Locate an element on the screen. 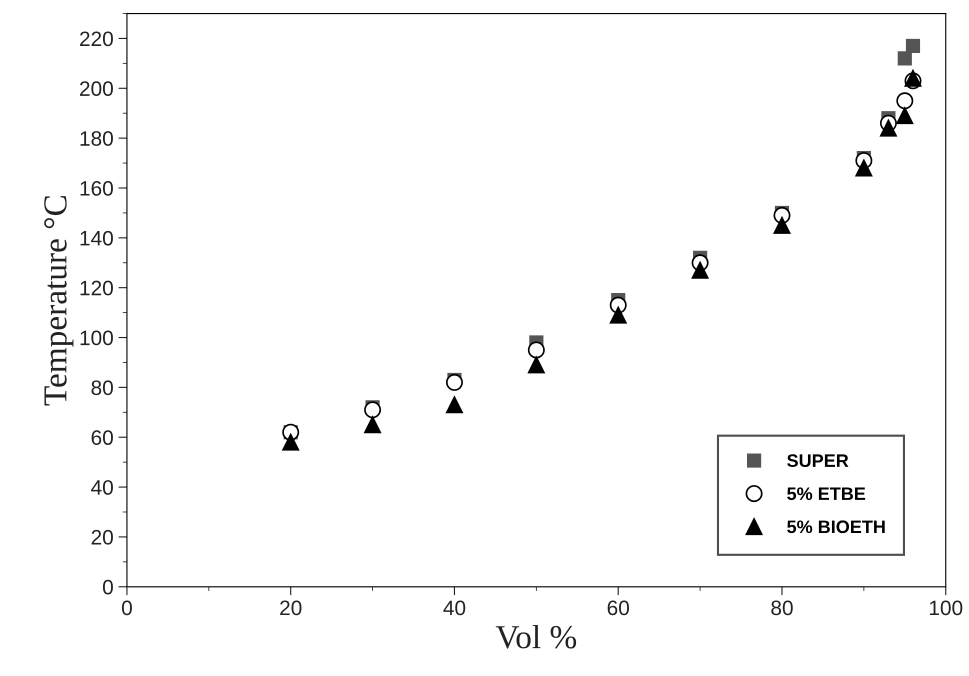 The height and width of the screenshot is (676, 969). y-tick-label: 40 is located at coordinates (102, 487).